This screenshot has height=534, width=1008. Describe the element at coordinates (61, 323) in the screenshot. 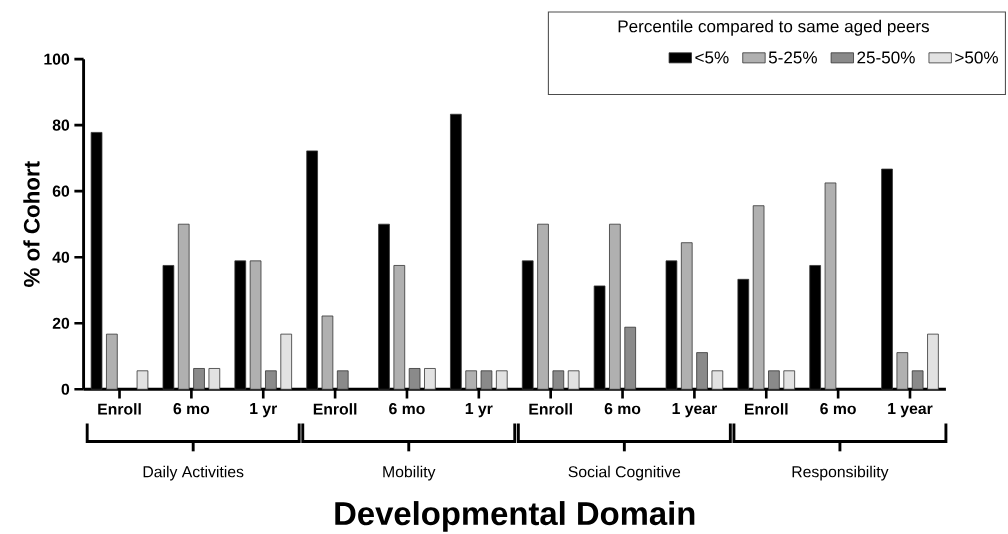

I see `y-tick-label: 20` at that location.